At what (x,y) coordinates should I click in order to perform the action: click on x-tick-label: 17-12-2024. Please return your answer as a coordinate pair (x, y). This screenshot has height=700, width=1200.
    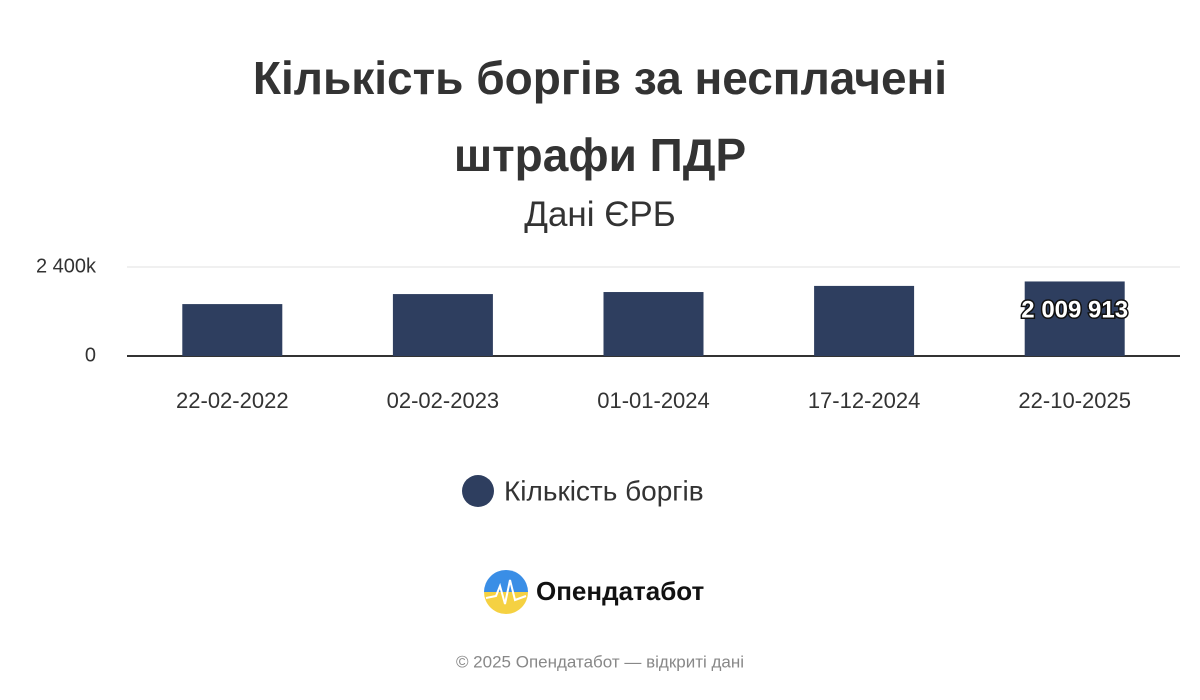
    Looking at the image, I should click on (864, 400).